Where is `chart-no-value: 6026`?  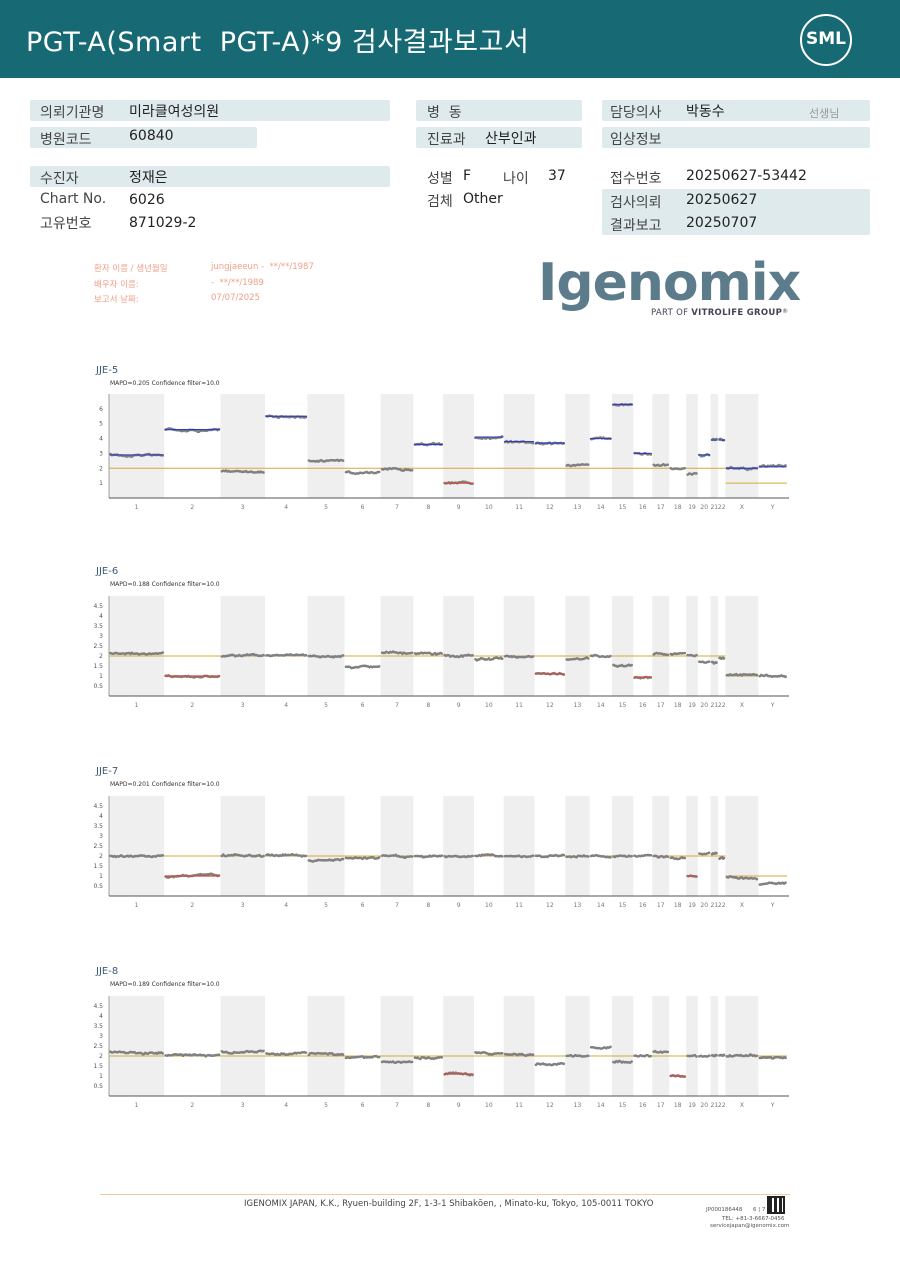 chart-no-value: 6026 is located at coordinates (147, 200).